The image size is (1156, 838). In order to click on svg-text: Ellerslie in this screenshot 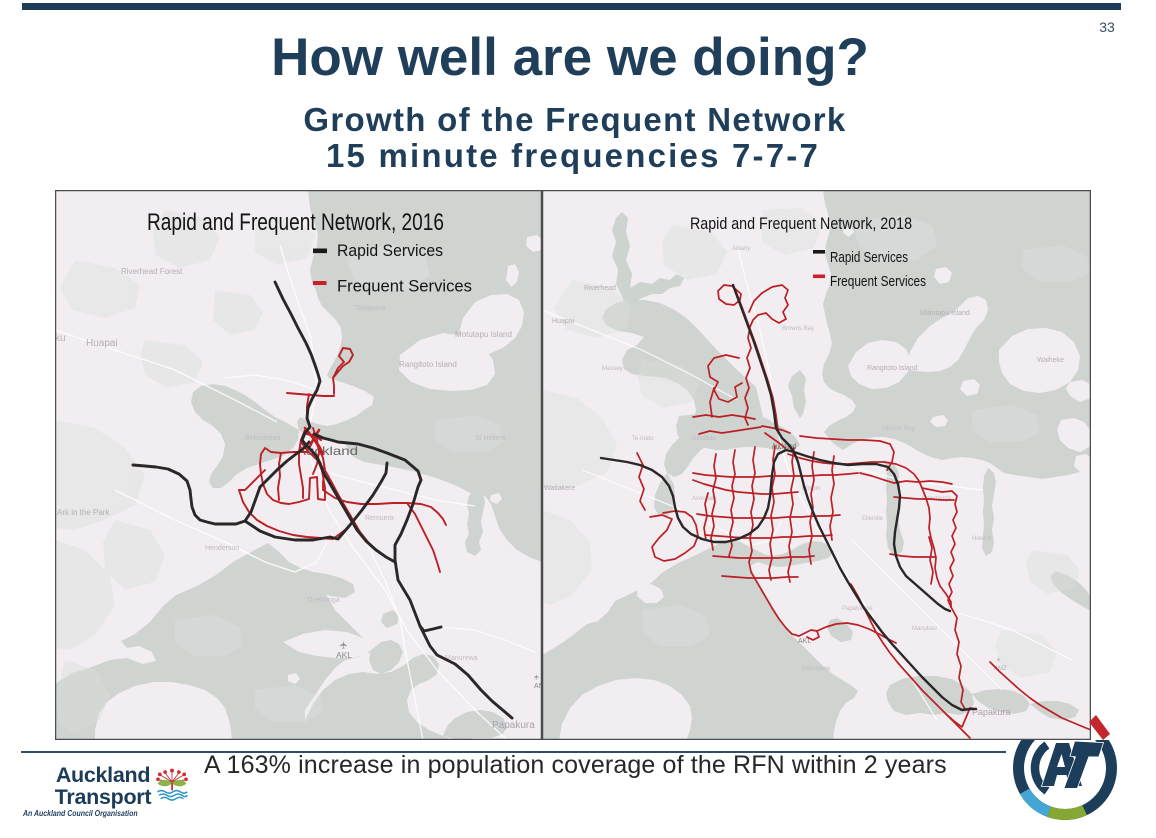, I will do `click(873, 519)`.